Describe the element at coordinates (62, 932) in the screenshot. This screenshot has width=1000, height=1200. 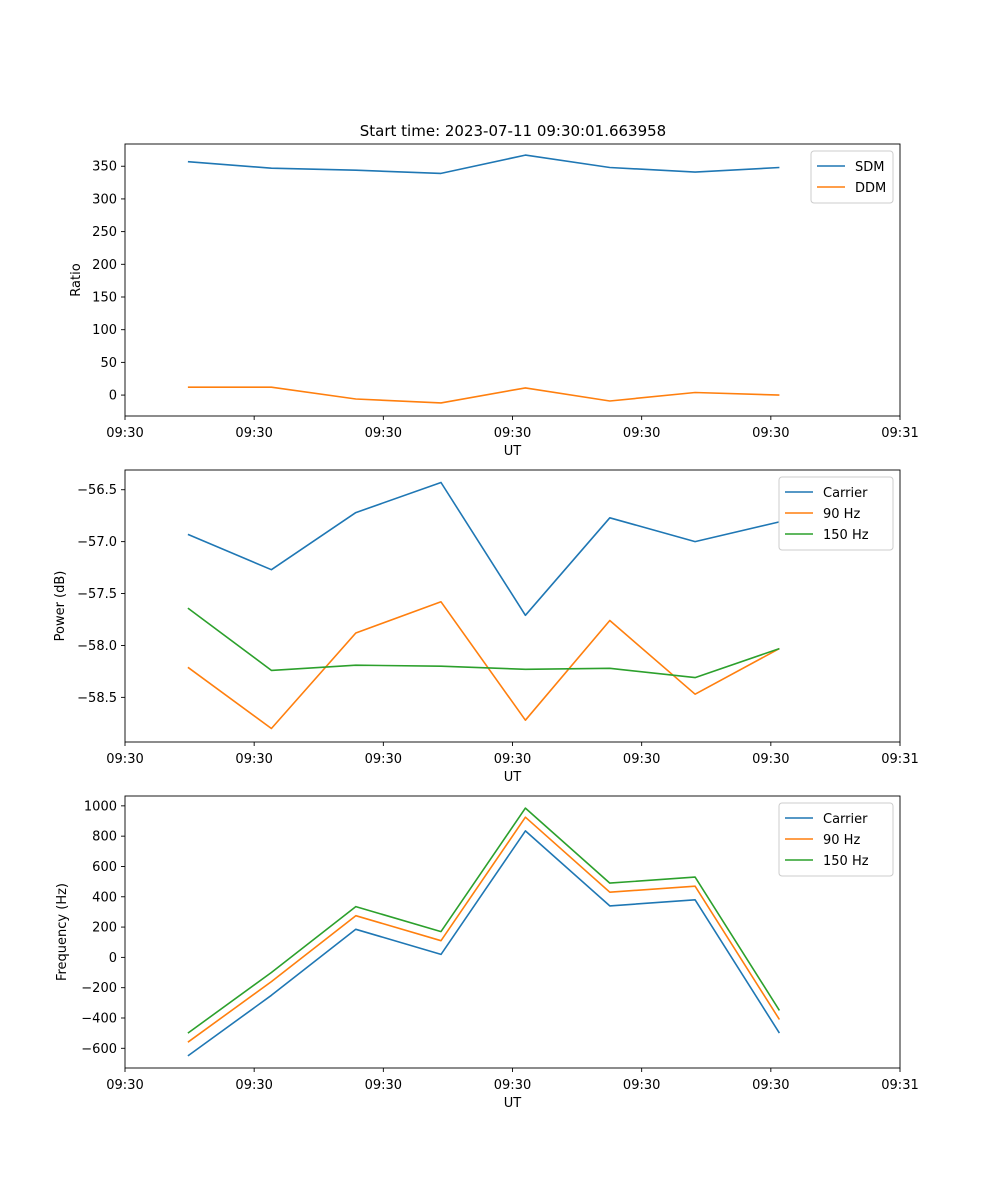
I see `y-axis-label: Frequency (Hz)` at that location.